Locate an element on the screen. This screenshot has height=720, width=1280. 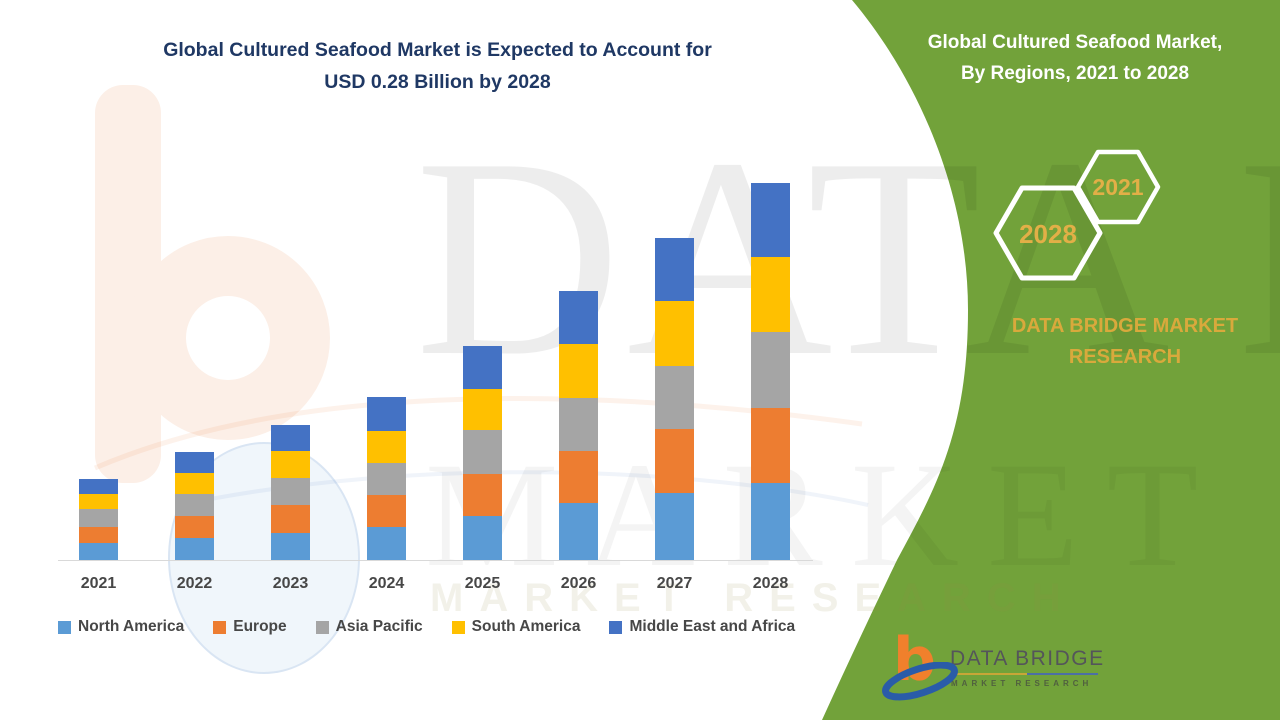
bar-2022 is located at coordinates (194, 506).